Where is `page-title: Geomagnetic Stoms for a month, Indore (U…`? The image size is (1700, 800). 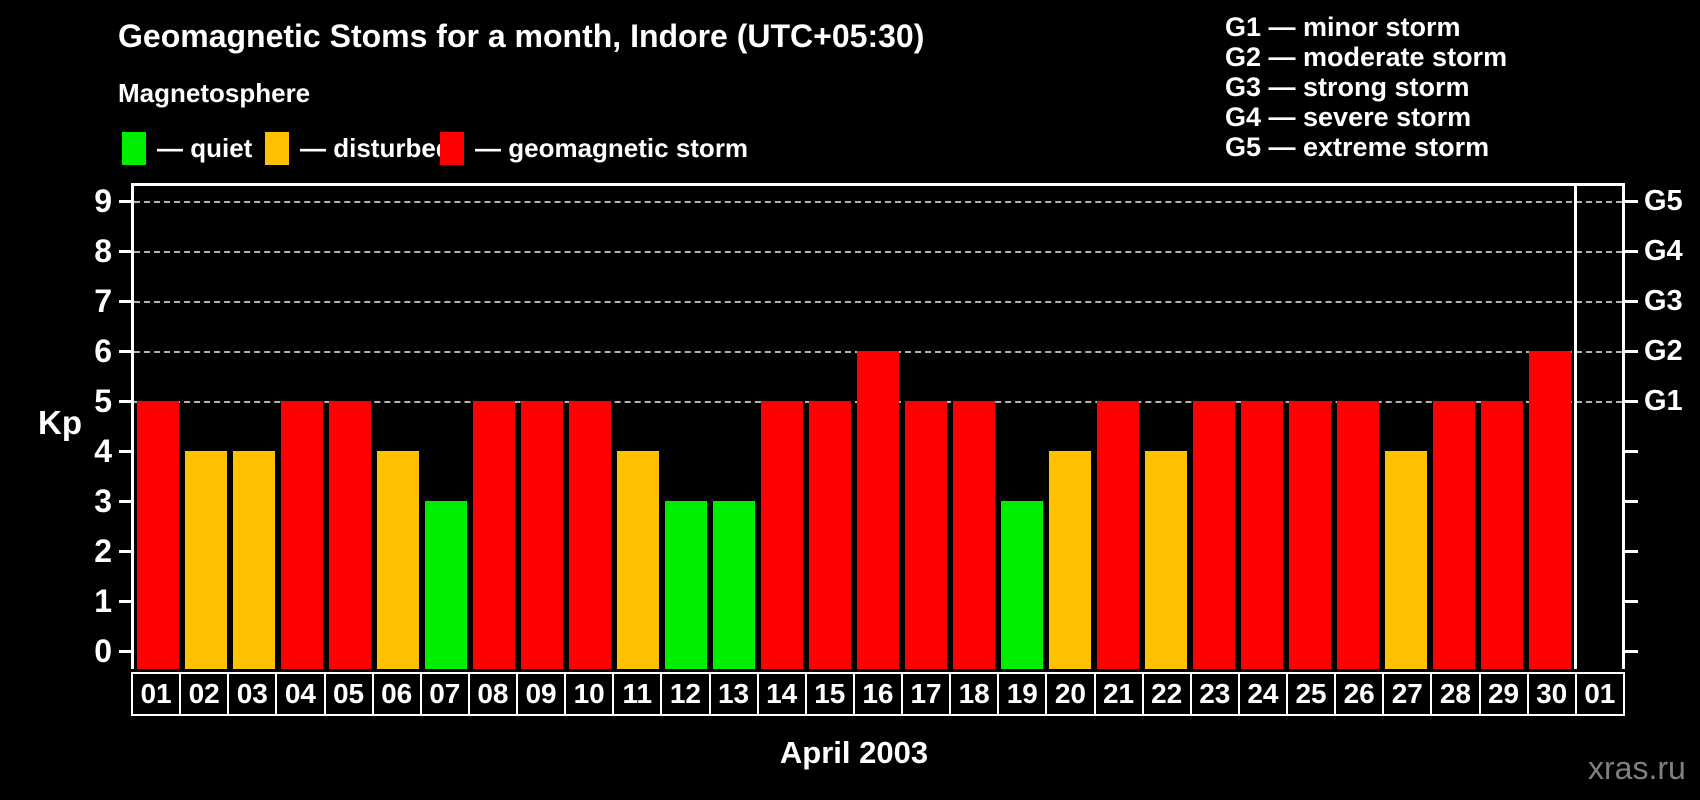 page-title: Geomagnetic Stoms for a month, Indore (U… is located at coordinates (521, 36).